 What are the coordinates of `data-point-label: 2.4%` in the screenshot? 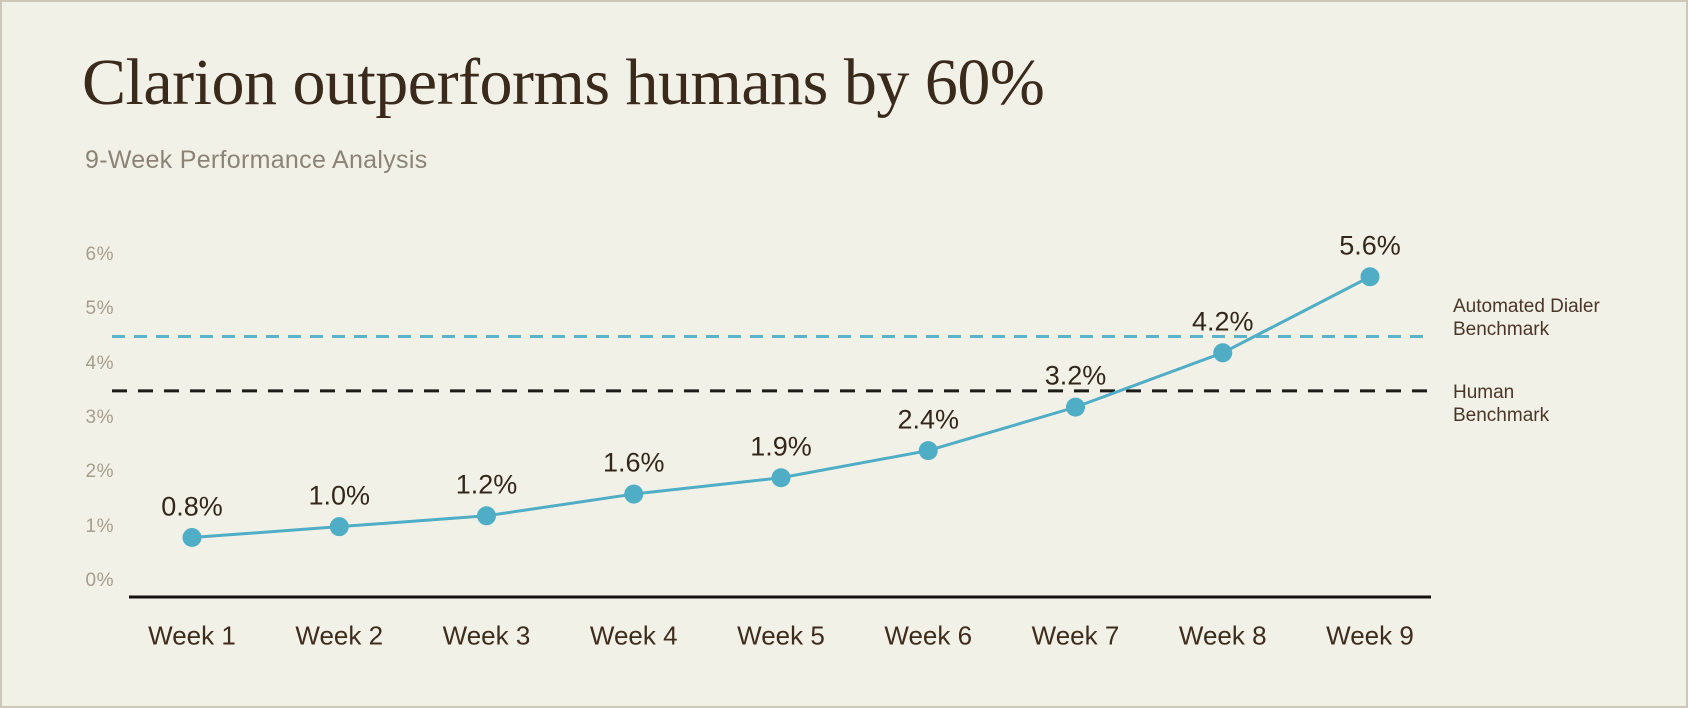 It's located at (928, 419).